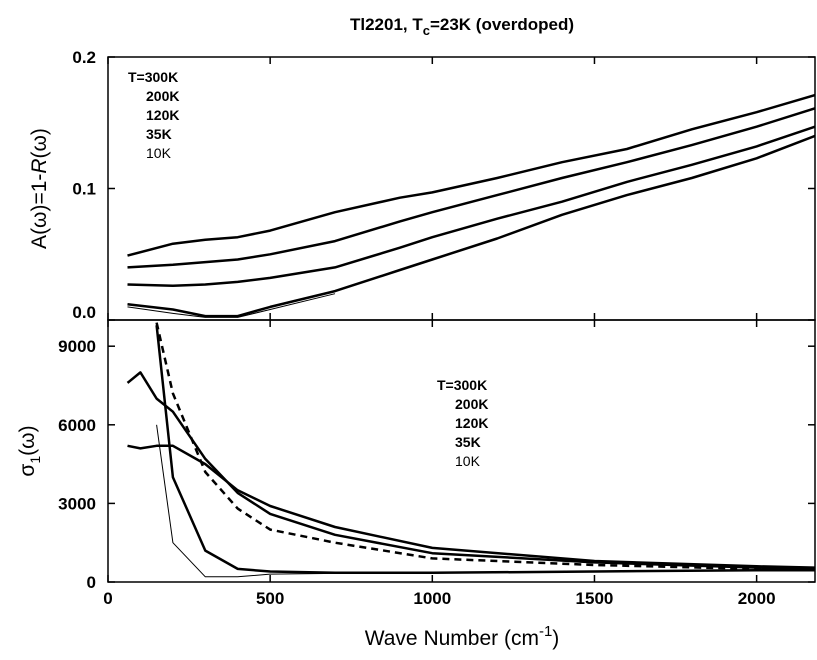  What do you see at coordinates (91, 582) in the screenshot?
I see `y-tick-label: 0` at bounding box center [91, 582].